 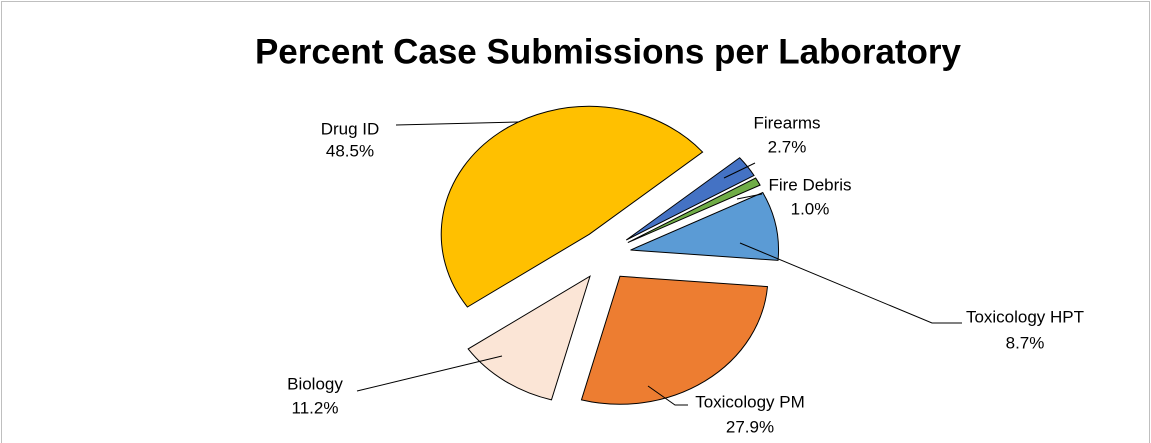 I want to click on value-label: 1.0%, so click(x=810, y=208).